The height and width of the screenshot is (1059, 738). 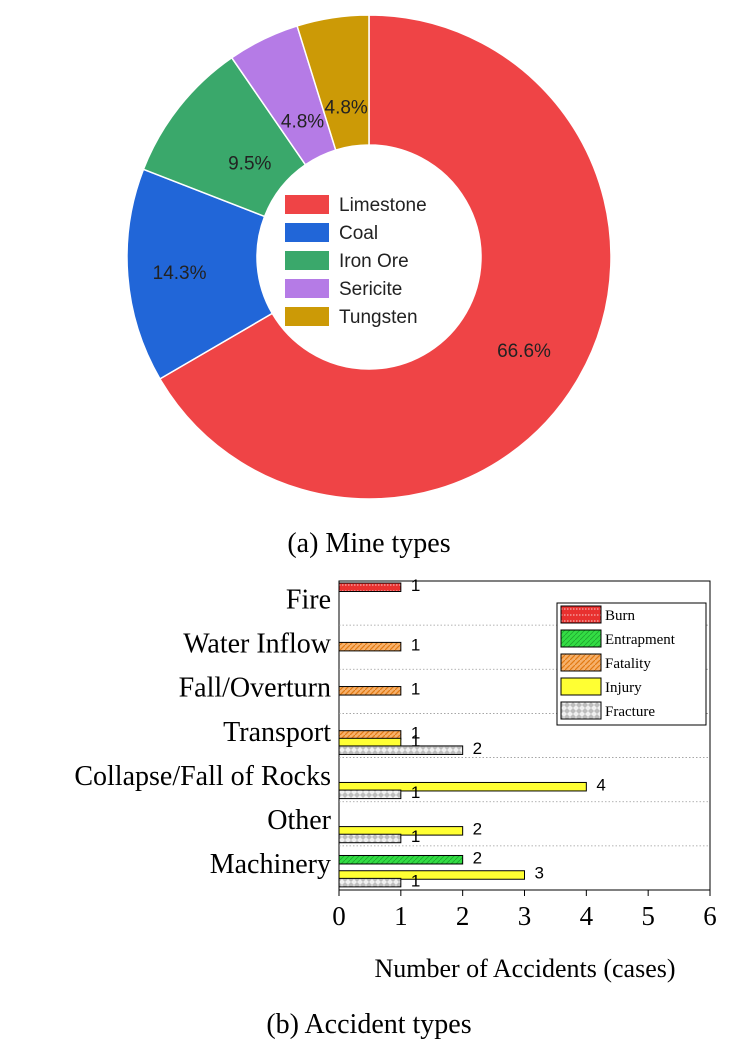 What do you see at coordinates (581, 614) in the screenshot?
I see `legend-swatch-burn` at bounding box center [581, 614].